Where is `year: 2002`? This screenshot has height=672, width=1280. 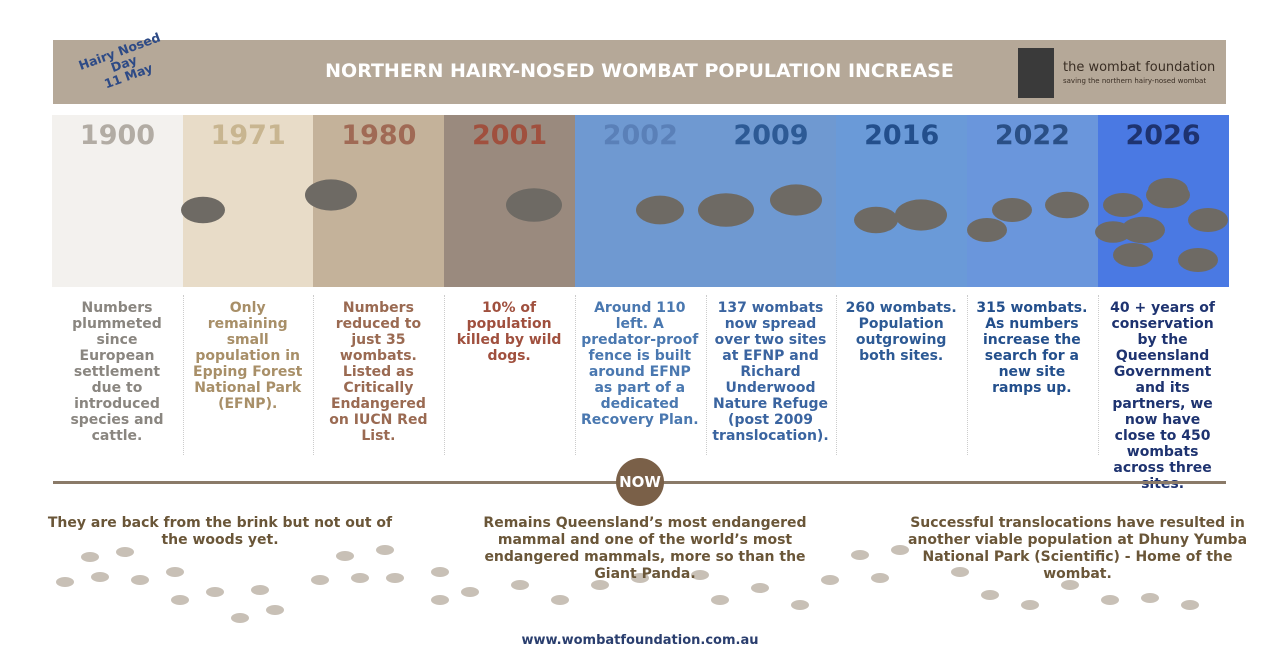
year: 2002 is located at coordinates (640, 135).